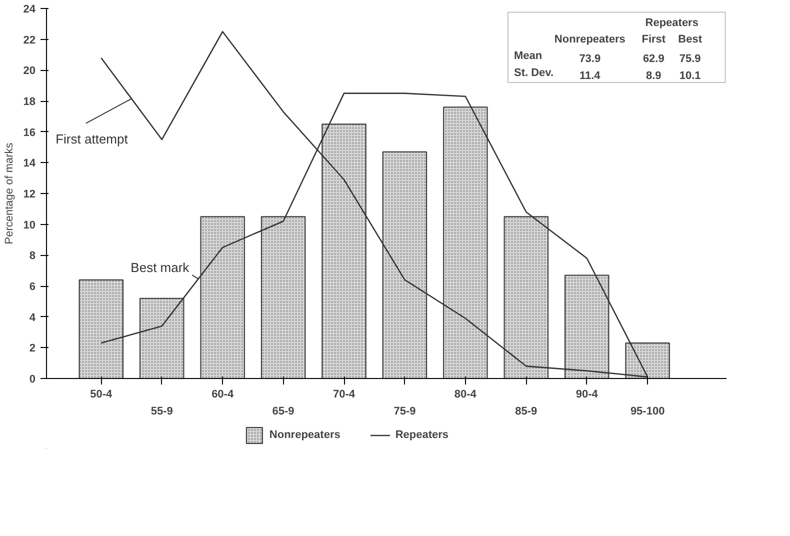 The width and height of the screenshot is (790, 536). What do you see at coordinates (32, 380) in the screenshot?
I see `y-tick-label: 0` at bounding box center [32, 380].